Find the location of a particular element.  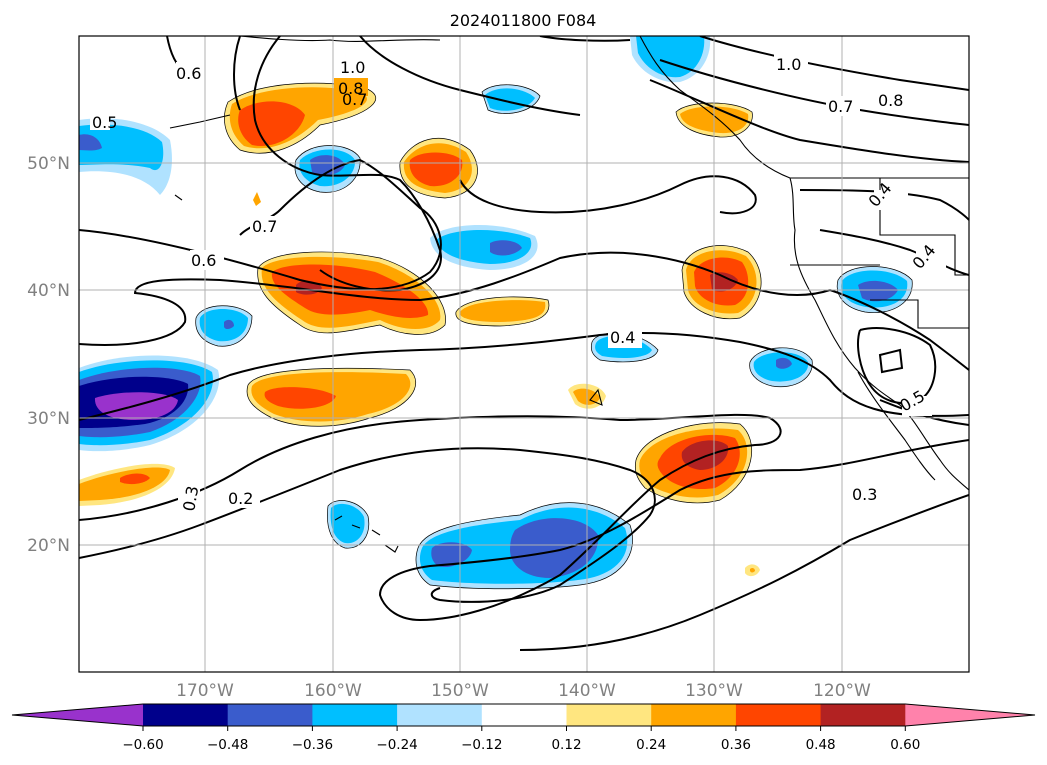

latitude-labels: 50°N 40°N 30°N 20°N is located at coordinates (48, 355).